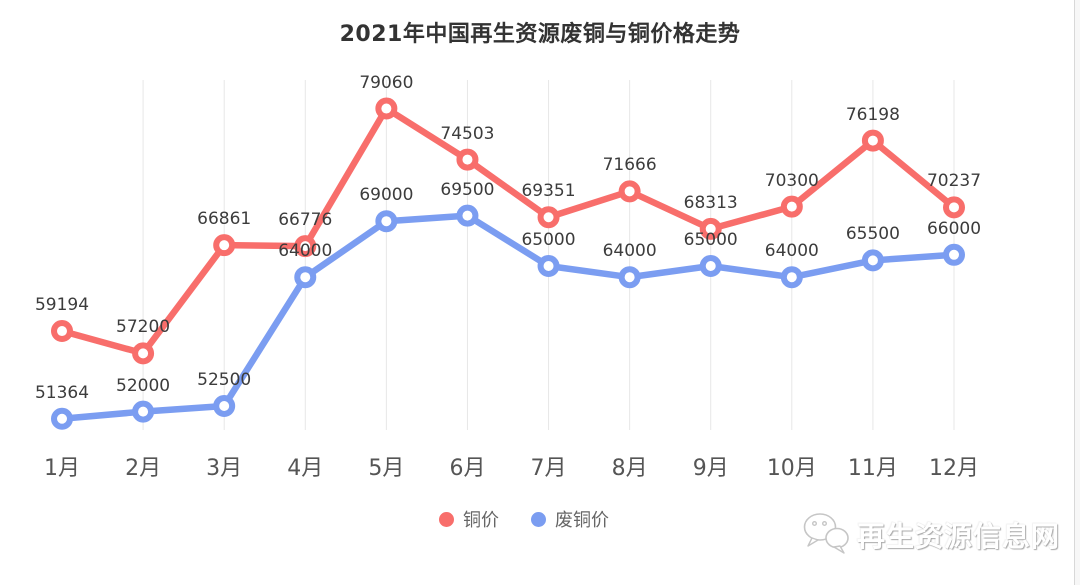 Image resolution: width=1080 pixels, height=585 pixels. Describe the element at coordinates (386, 468) in the screenshot. I see `x-axis-label: 5月` at that location.